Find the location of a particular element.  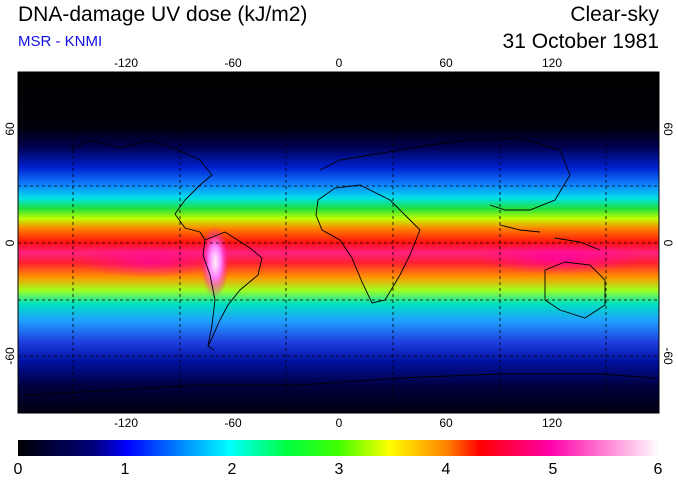

north-america-coast is located at coordinates (141, 190).